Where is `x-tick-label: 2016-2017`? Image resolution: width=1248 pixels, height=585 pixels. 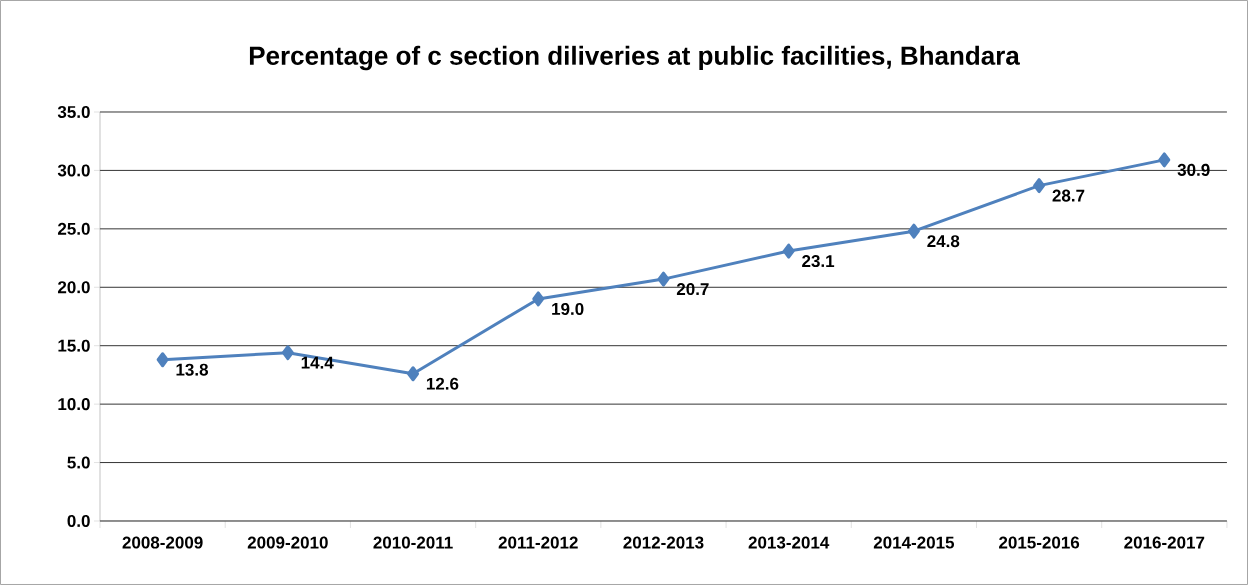 x-tick-label: 2016-2017 is located at coordinates (1164, 542).